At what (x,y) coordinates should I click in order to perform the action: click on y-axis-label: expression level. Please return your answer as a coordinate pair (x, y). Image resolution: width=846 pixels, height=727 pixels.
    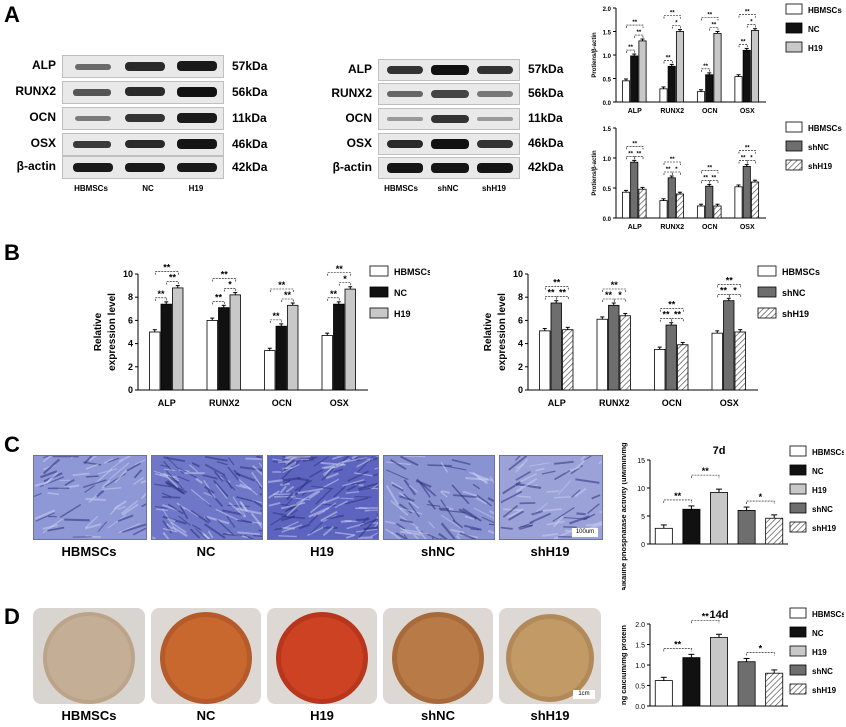
    Looking at the image, I should click on (112, 332).